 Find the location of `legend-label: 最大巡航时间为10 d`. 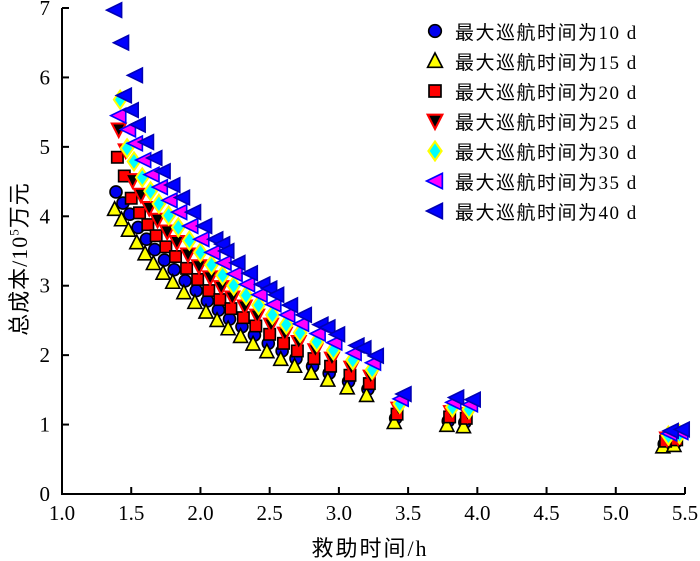

legend-label: 最大巡航时间为10 d is located at coordinates (546, 33).